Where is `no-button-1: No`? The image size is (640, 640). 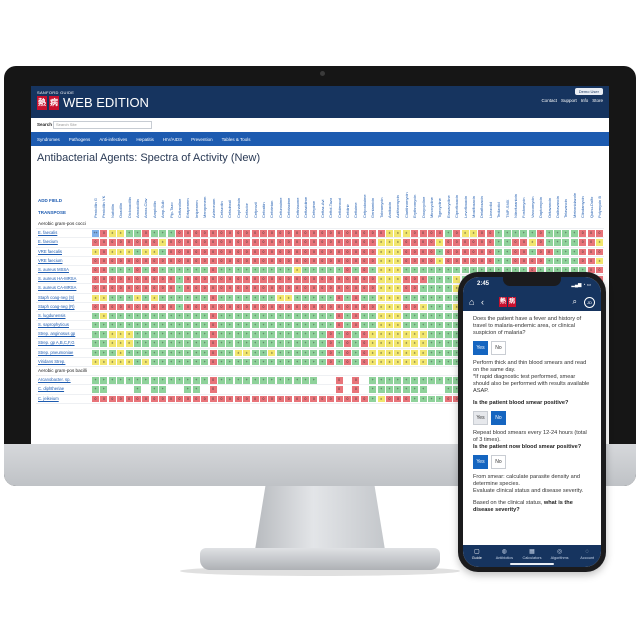 no-button-1: No is located at coordinates (498, 348).